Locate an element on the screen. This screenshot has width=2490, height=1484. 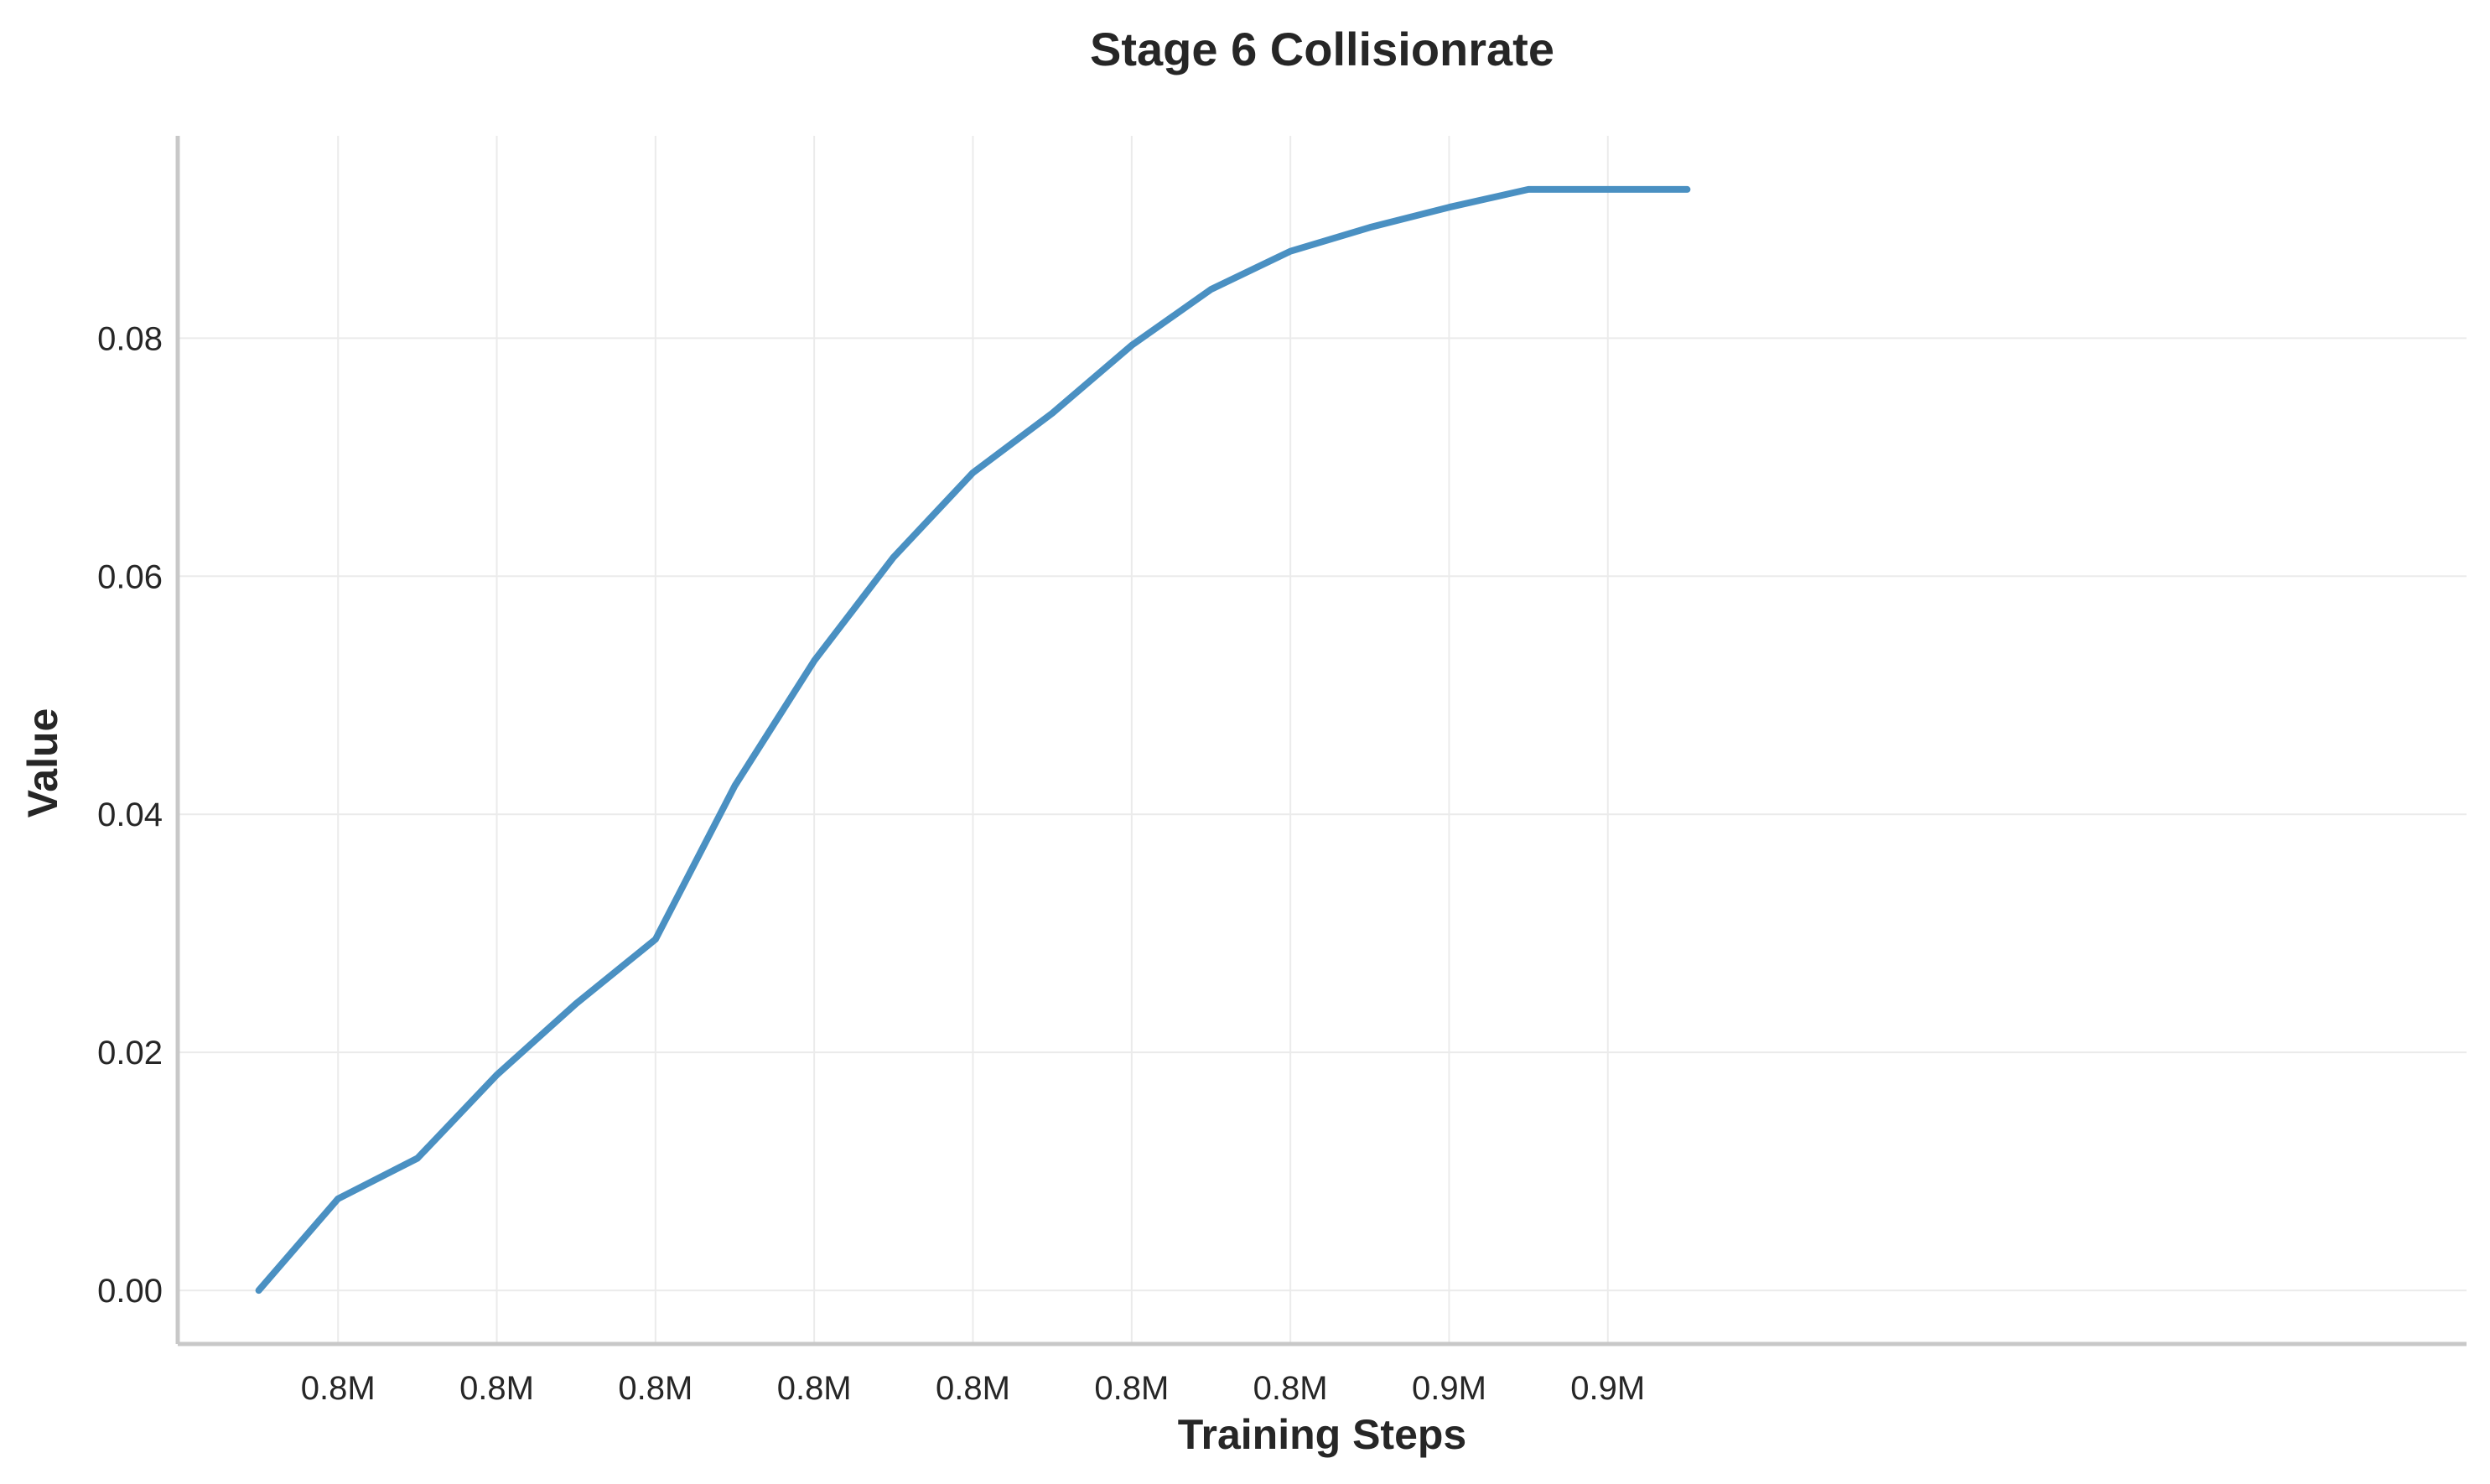
chart-title: Stage 6 Collisionrate is located at coordinates (1322, 49).